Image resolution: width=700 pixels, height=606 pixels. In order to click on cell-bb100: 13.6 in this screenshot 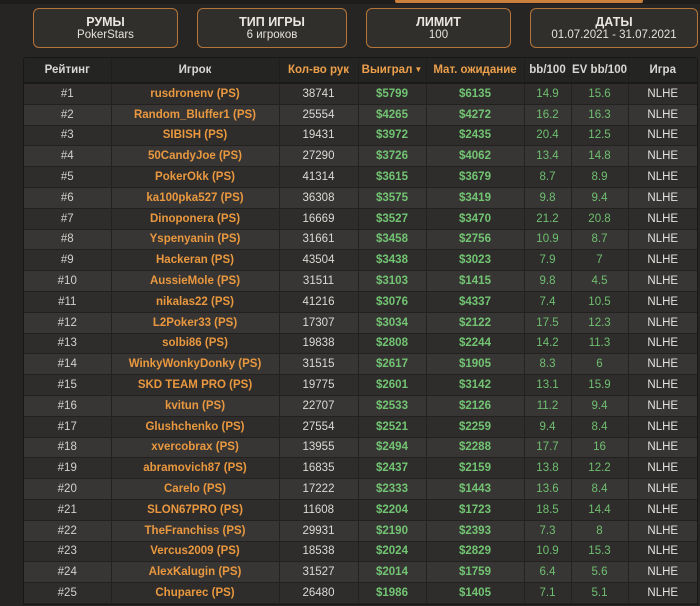, I will do `click(548, 489)`.